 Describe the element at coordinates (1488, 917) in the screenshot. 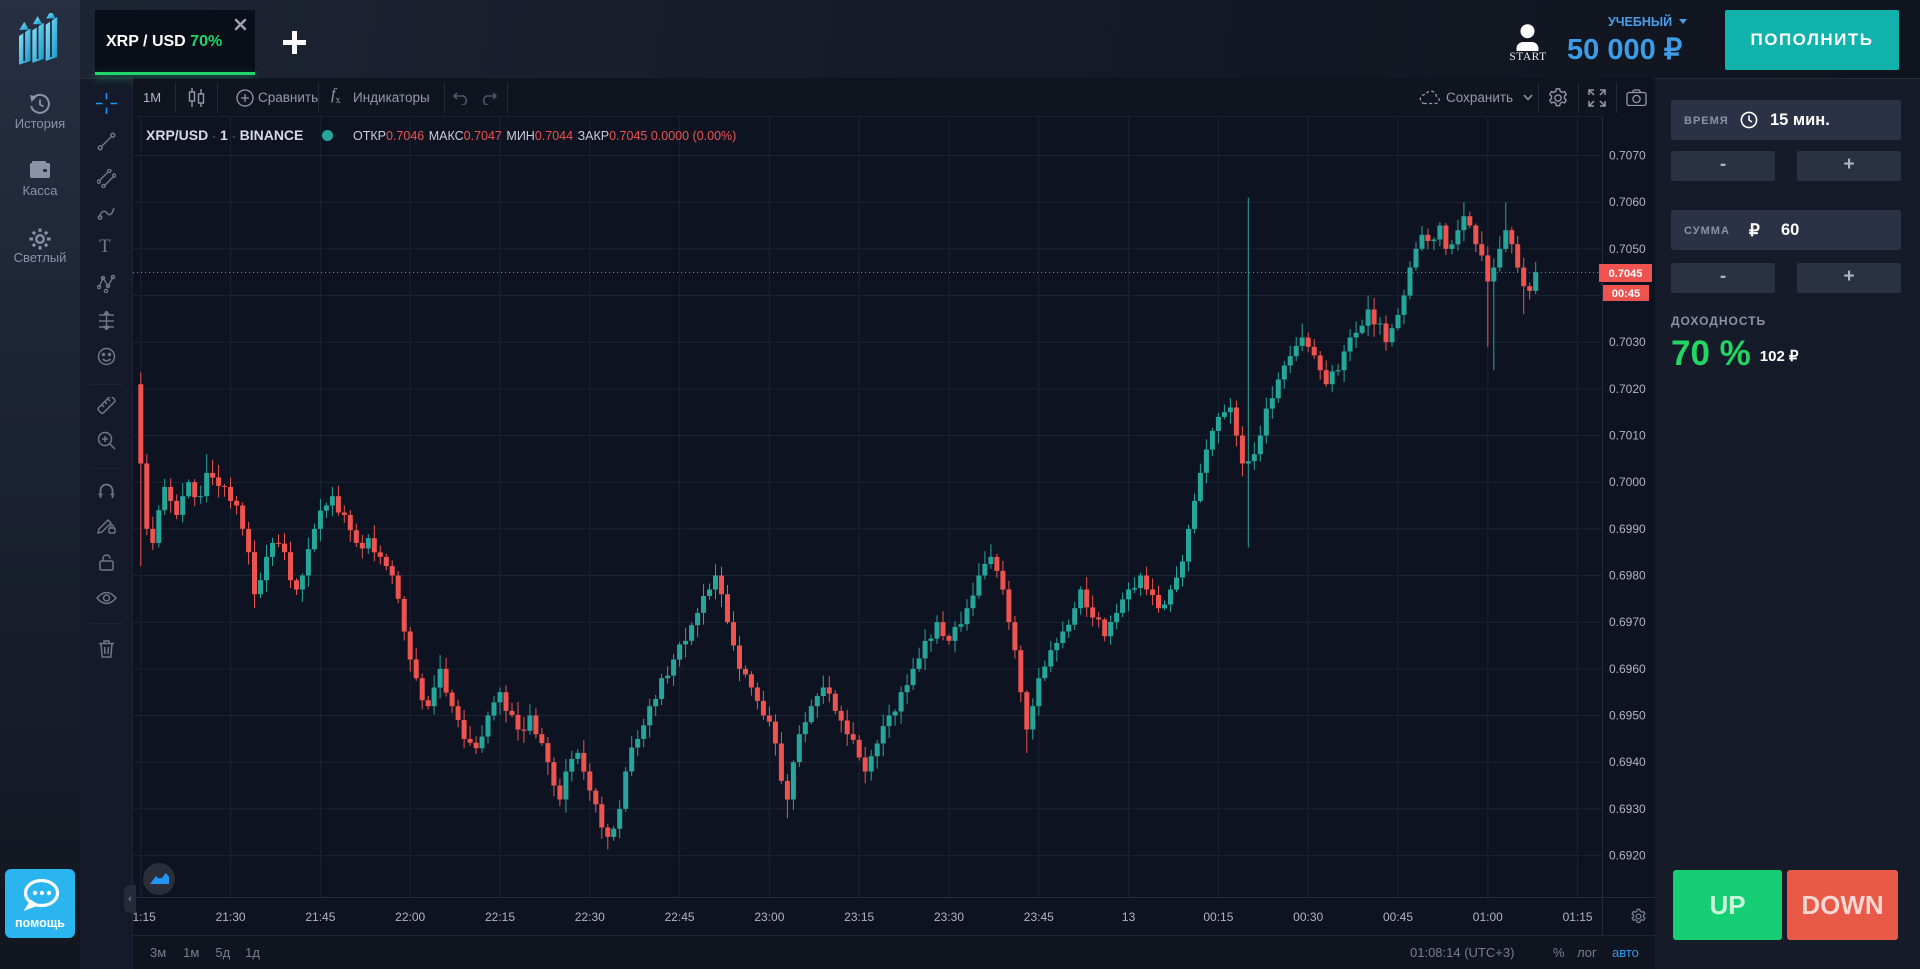

I see `svg-text: 01:00` at that location.